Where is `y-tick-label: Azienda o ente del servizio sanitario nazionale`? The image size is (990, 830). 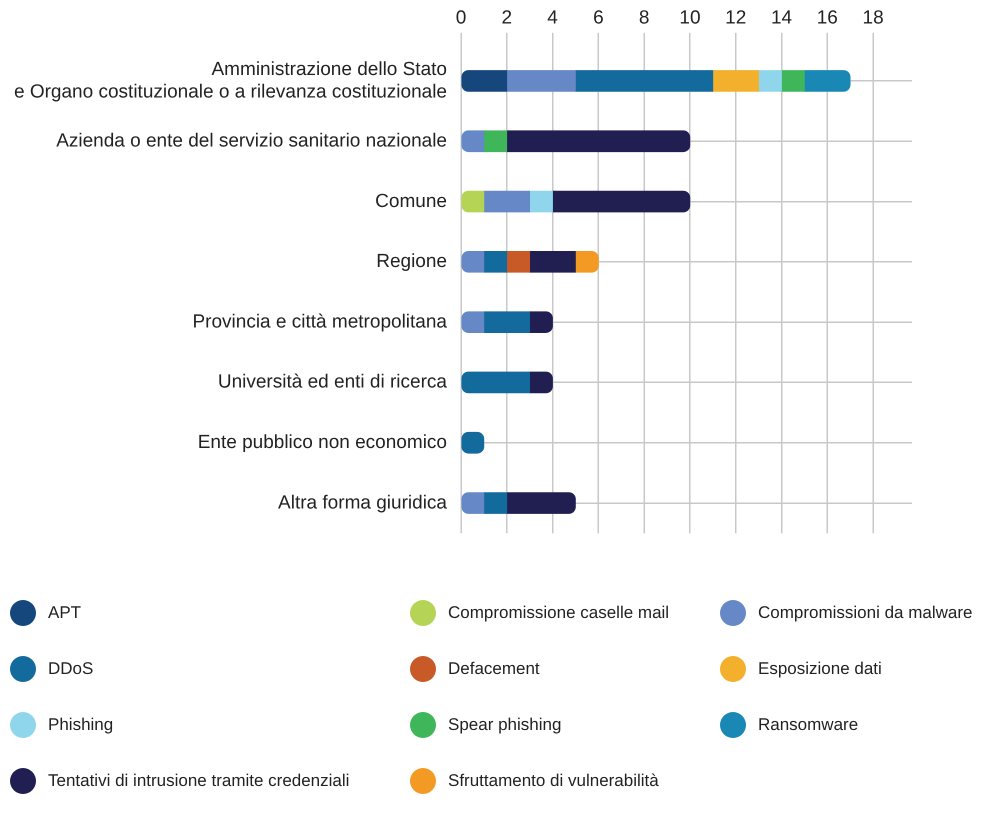
y-tick-label: Azienda o ente del servizio sanitario nazionale is located at coordinates (251, 141).